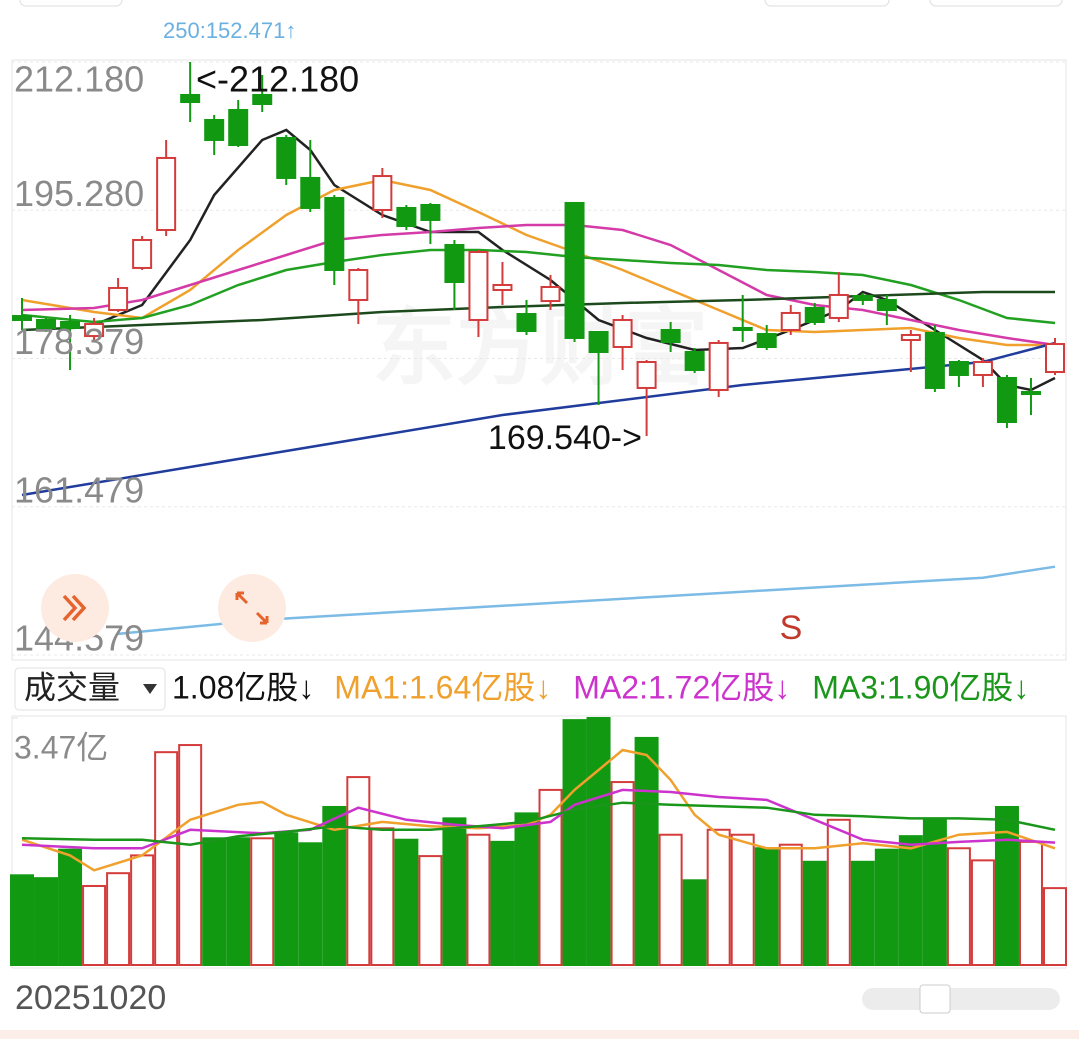 This screenshot has width=1079, height=1039. Describe the element at coordinates (79, 489) in the screenshot. I see `y-tick-label: 161.479` at that location.